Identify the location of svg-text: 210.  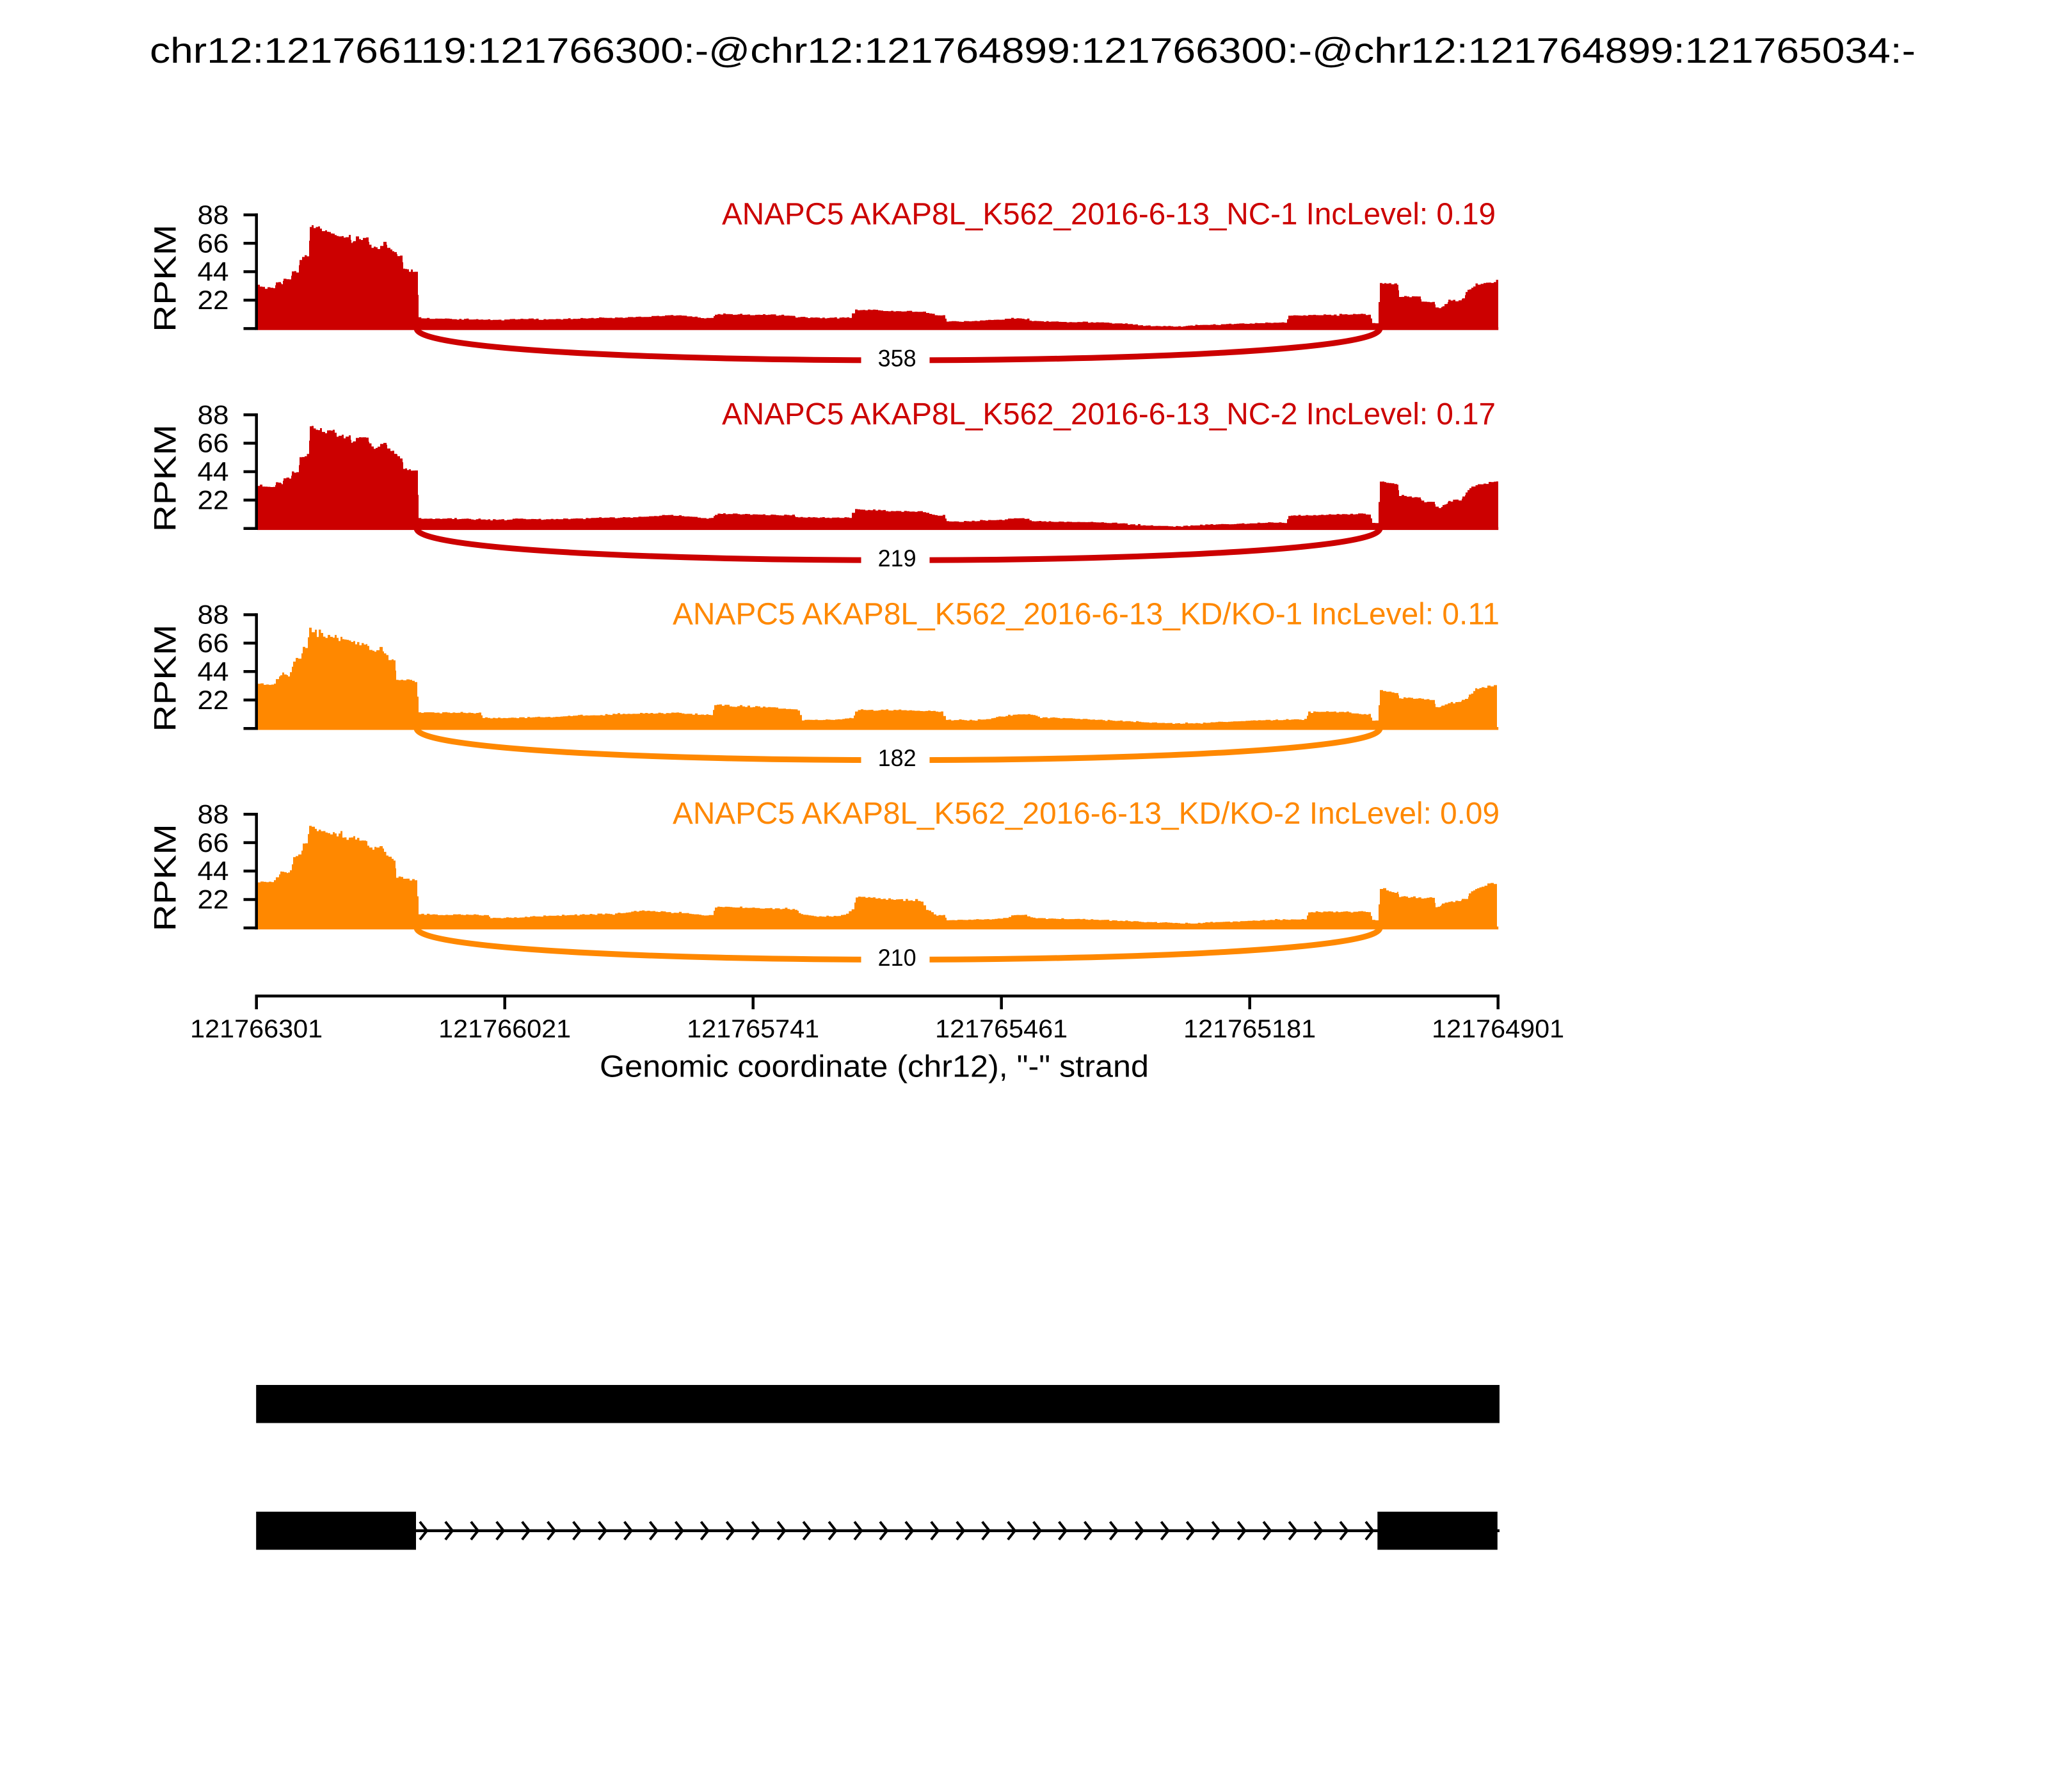
(897, 958).